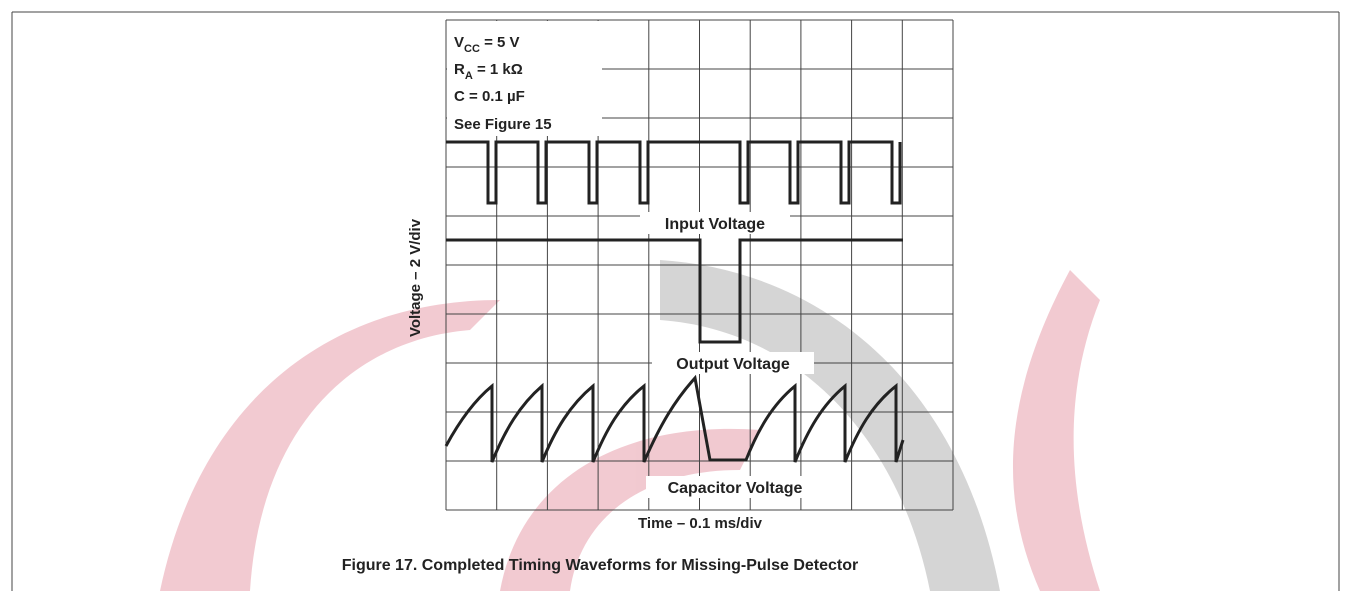 The image size is (1351, 591). What do you see at coordinates (459, 69) in the screenshot?
I see `symbol: R` at bounding box center [459, 69].